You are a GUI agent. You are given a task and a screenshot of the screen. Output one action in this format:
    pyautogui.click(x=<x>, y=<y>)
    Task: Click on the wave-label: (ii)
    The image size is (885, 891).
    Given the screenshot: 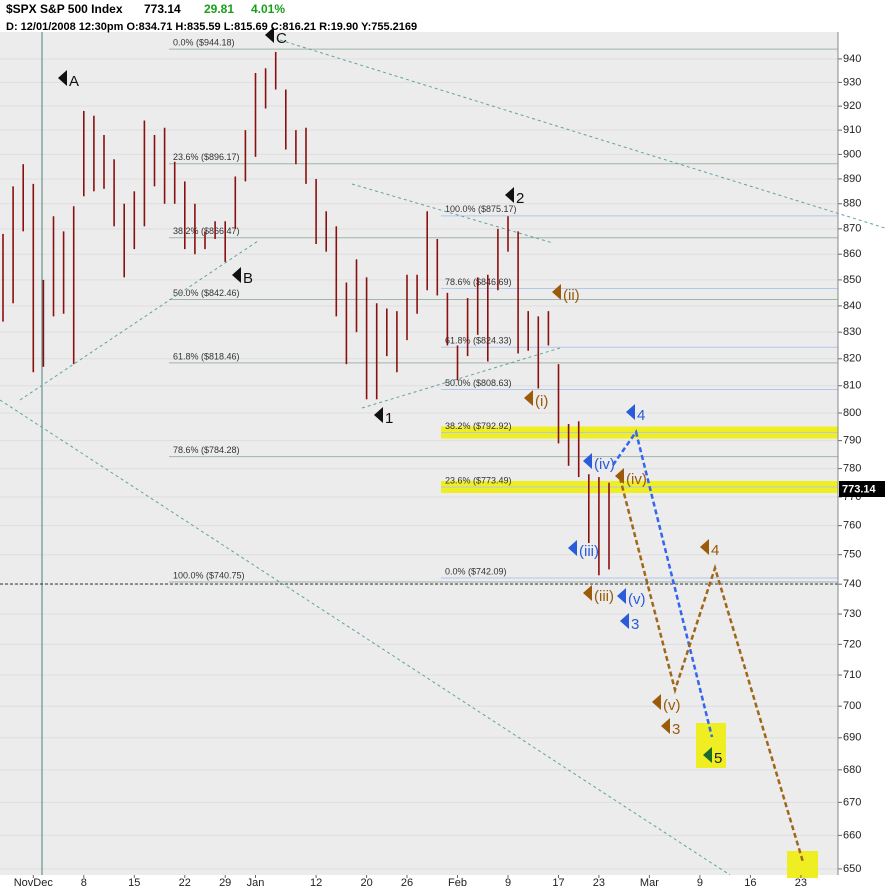 What is the action you would take?
    pyautogui.click(x=571, y=295)
    